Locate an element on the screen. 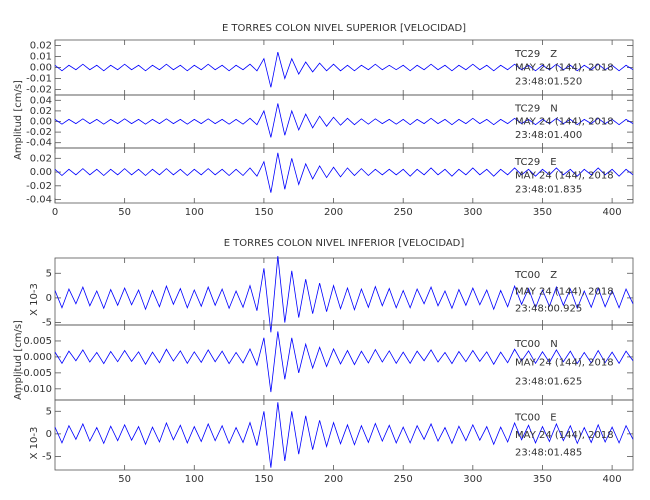 Image resolution: width=650 pixels, height=500 pixels. station-label: TC29 N is located at coordinates (536, 108).